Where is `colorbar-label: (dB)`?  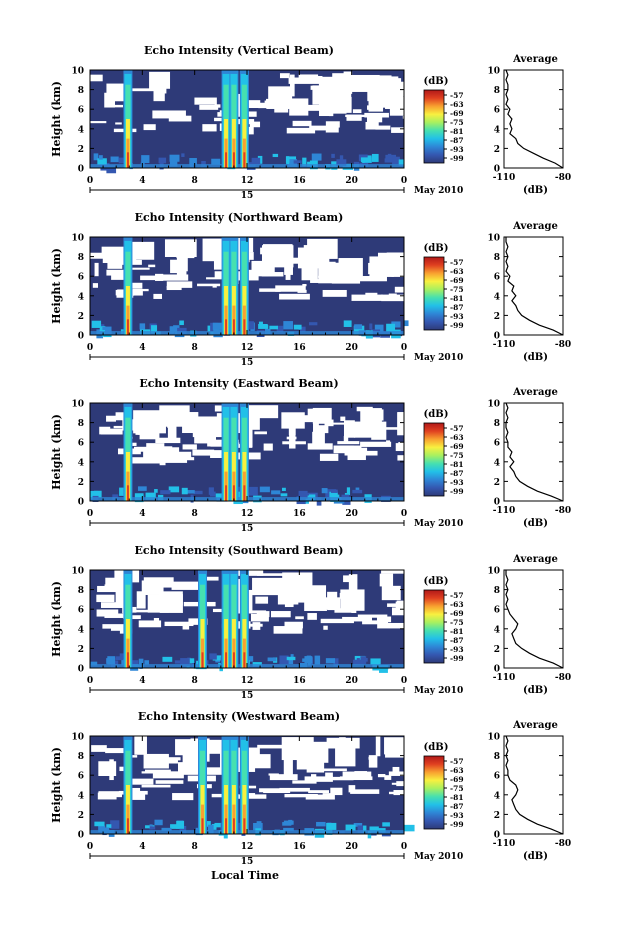 colorbar-label: (dB) is located at coordinates (436, 414).